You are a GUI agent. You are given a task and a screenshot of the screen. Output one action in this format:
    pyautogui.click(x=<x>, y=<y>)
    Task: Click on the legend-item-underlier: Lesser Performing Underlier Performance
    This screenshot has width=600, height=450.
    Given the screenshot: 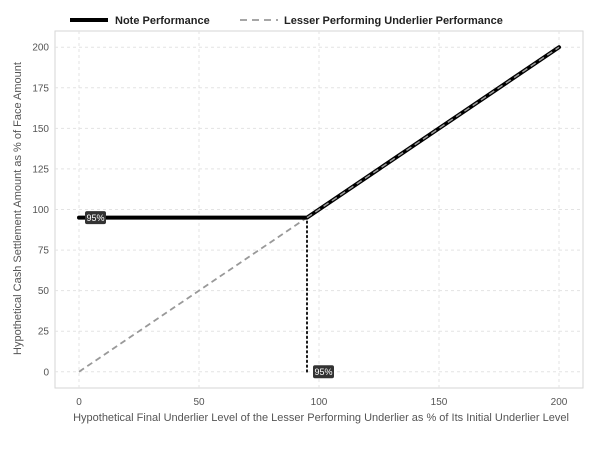 What is the action you would take?
    pyautogui.click(x=371, y=21)
    